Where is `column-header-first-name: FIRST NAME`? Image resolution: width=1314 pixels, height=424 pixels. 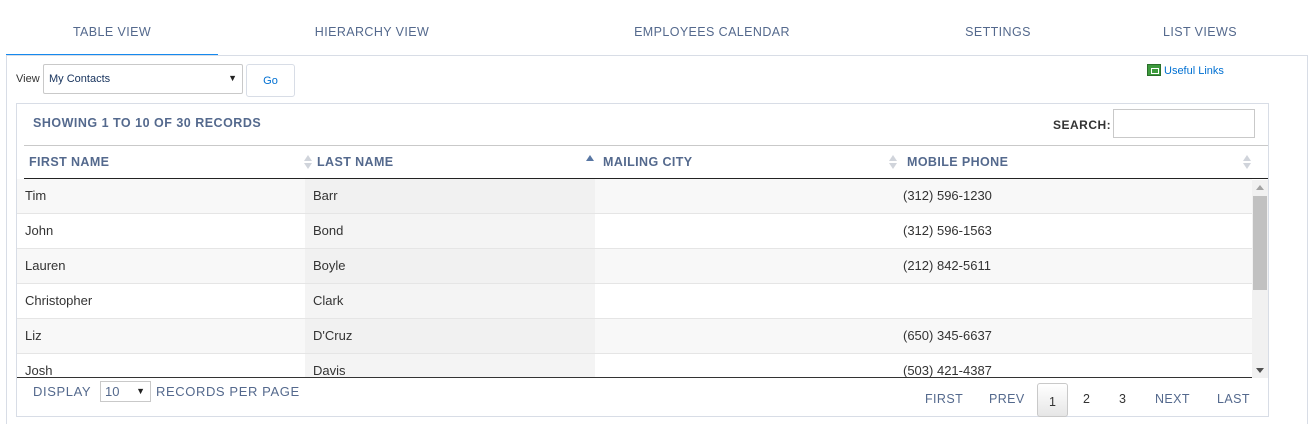
column-header-first-name: FIRST NAME is located at coordinates (170, 162).